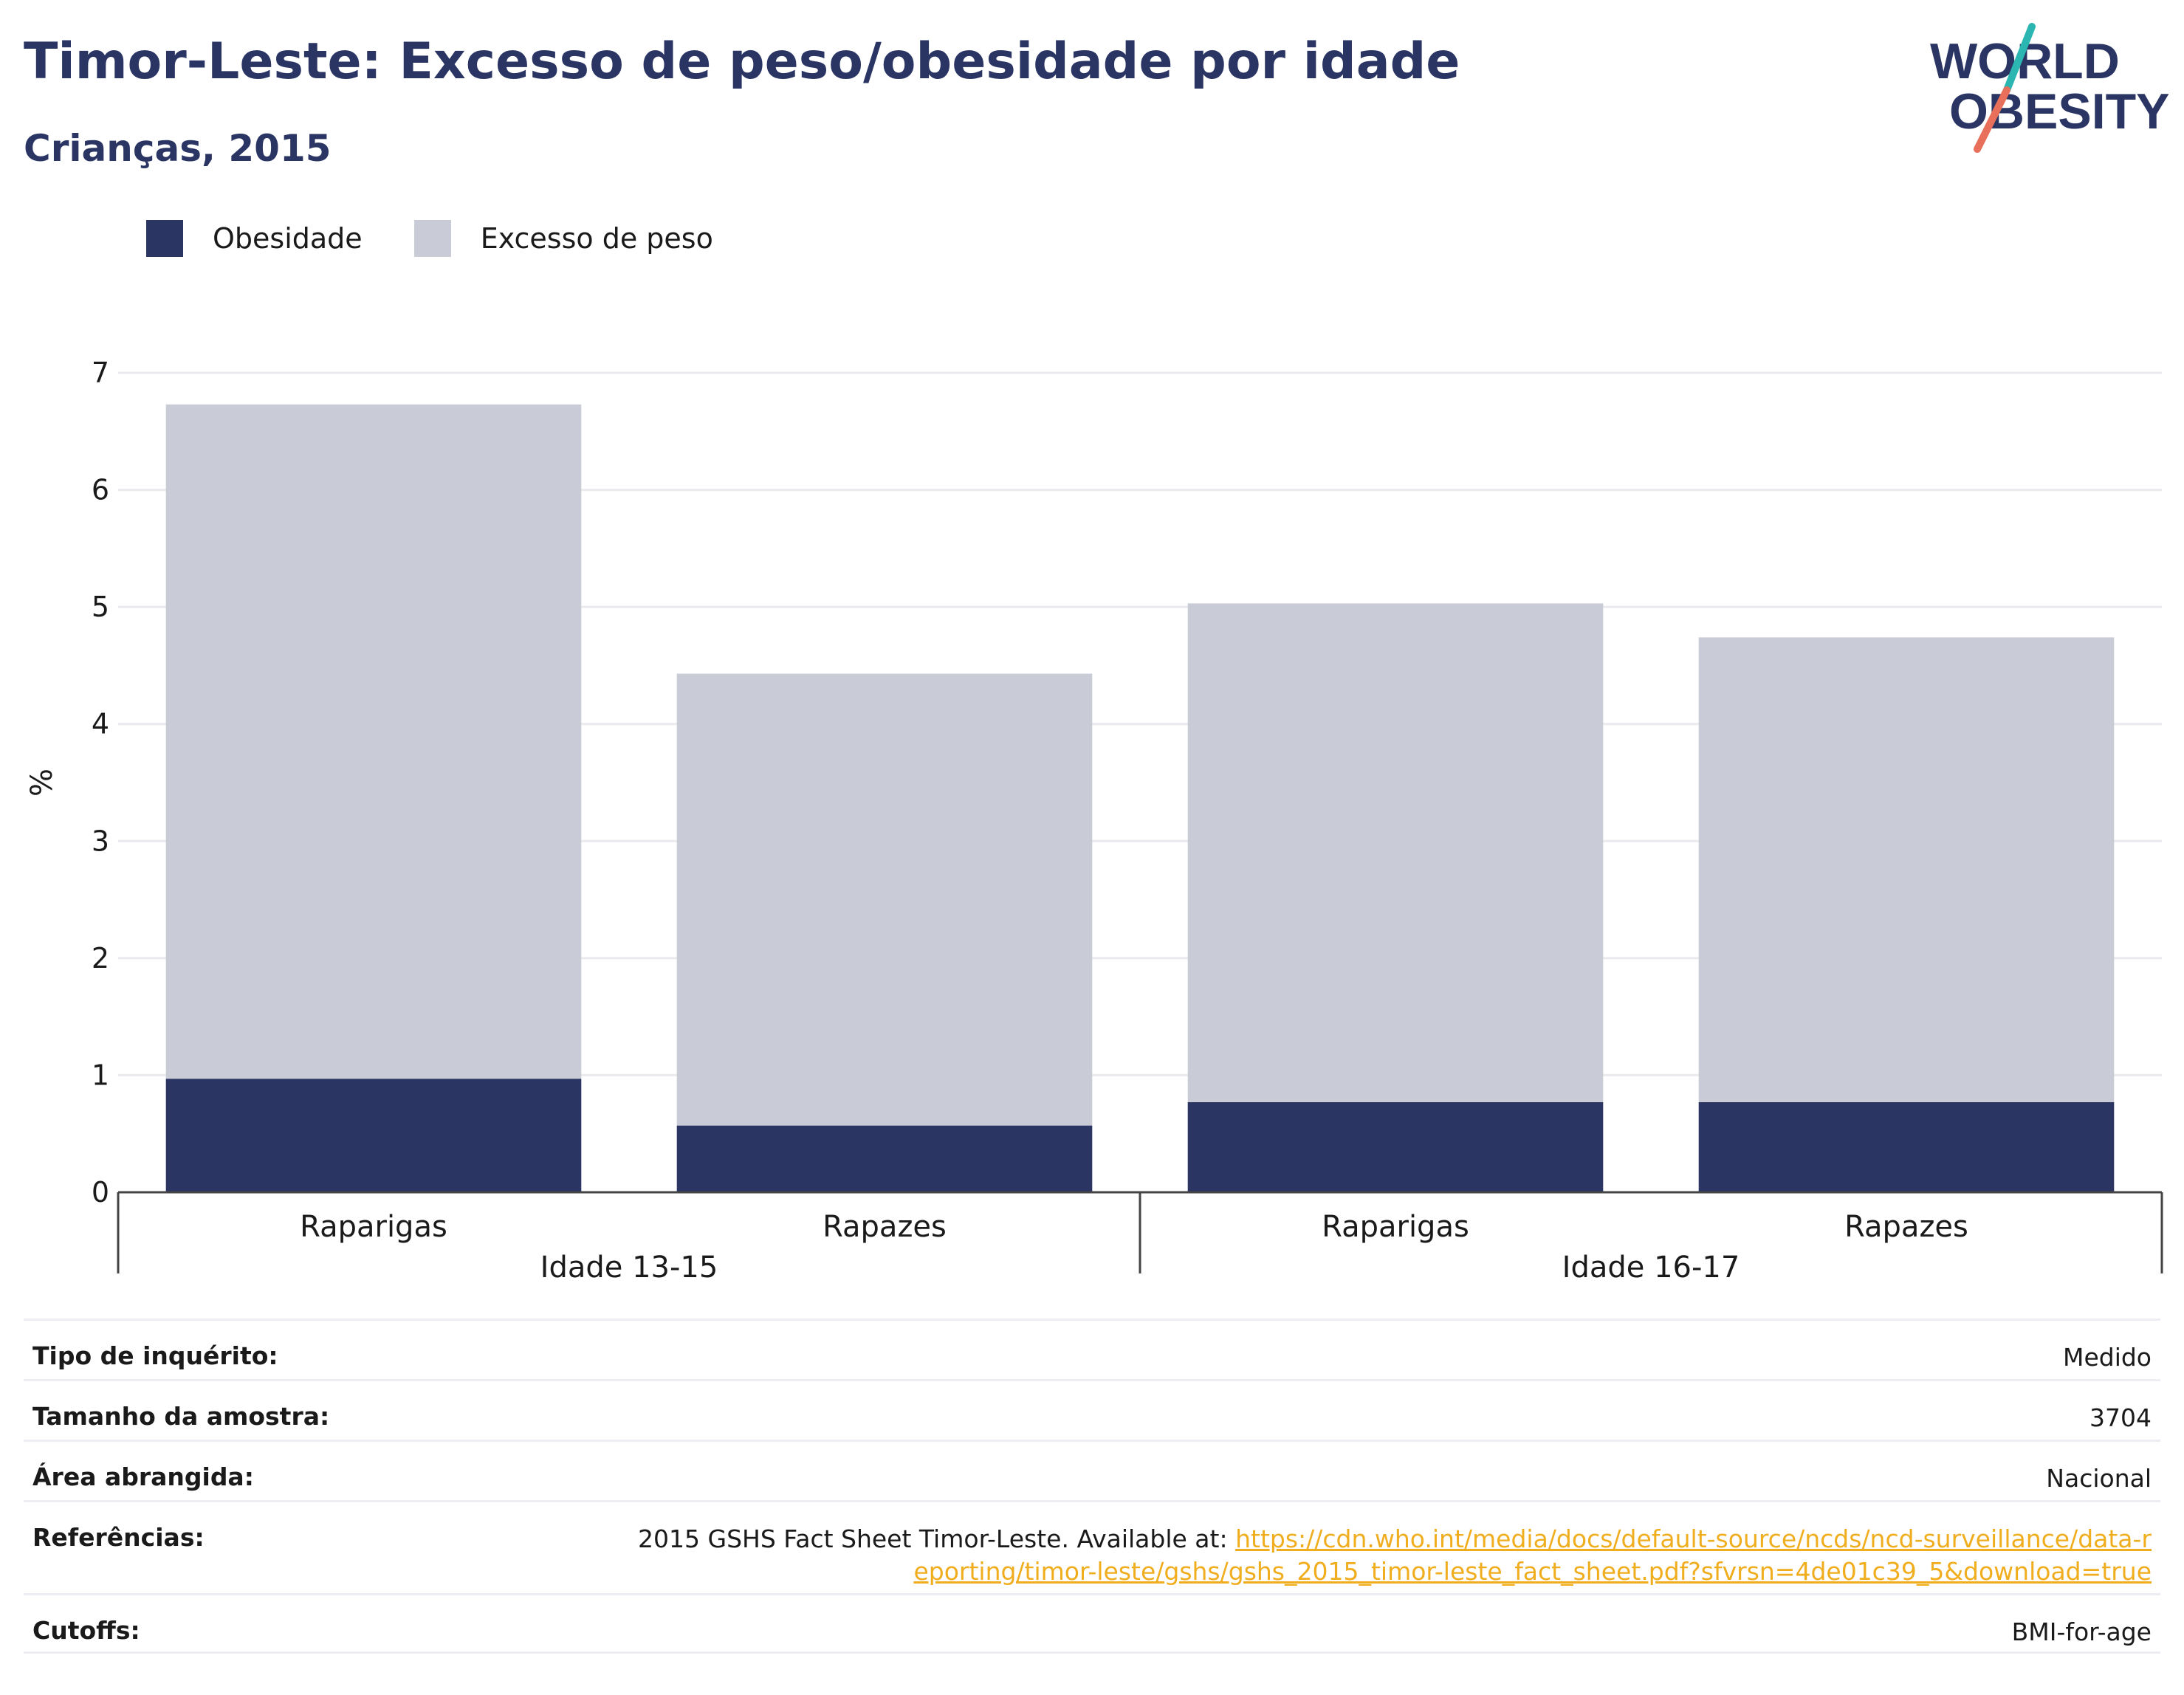 The height and width of the screenshot is (1695, 2184). I want to click on info-value: 3704, so click(2120, 1417).